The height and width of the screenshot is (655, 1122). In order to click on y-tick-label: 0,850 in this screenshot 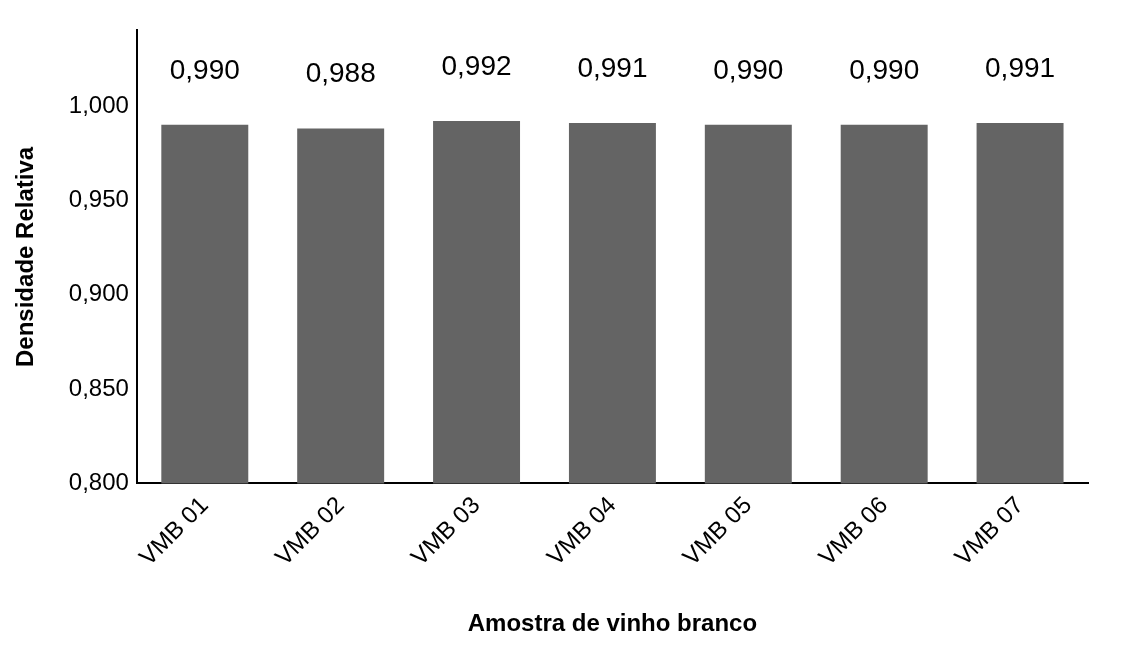, I will do `click(98, 387)`.